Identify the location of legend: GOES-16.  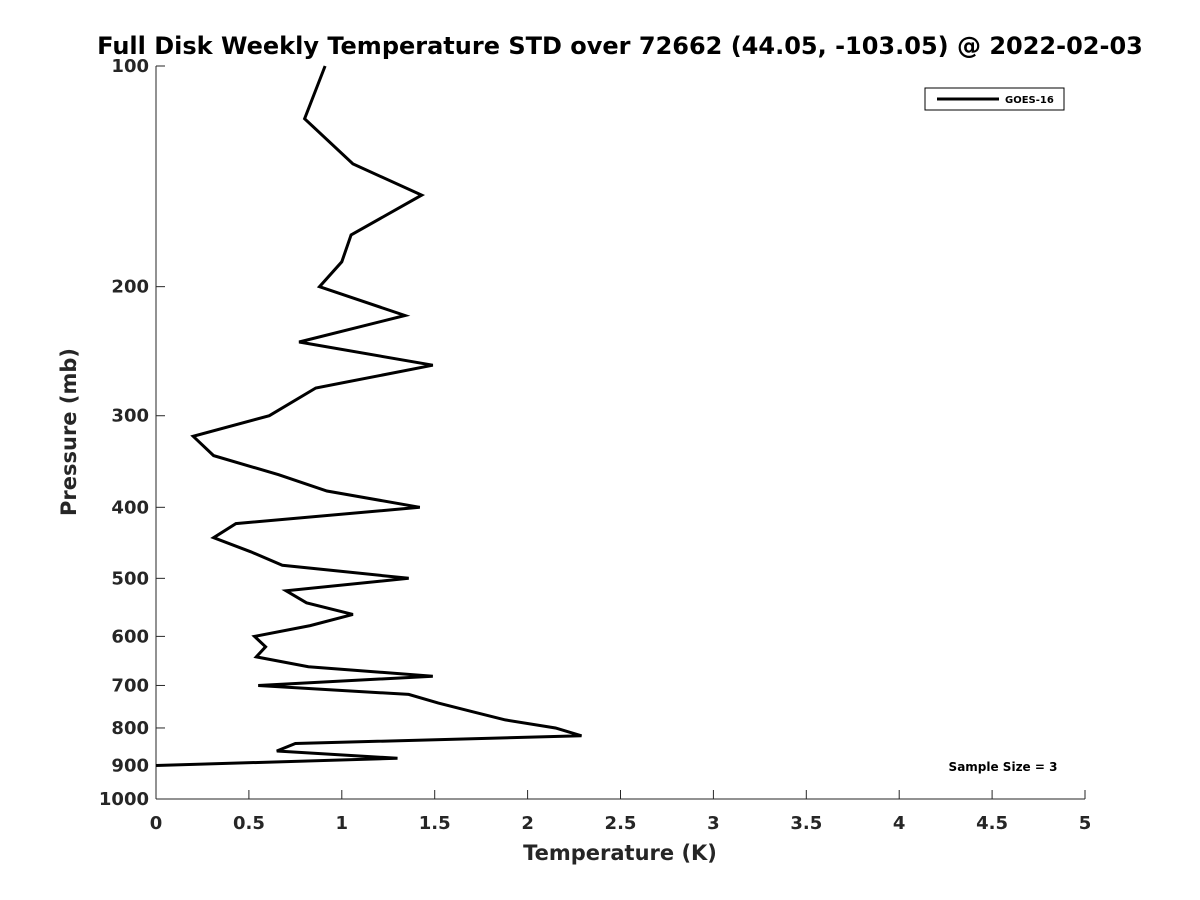
(994, 99).